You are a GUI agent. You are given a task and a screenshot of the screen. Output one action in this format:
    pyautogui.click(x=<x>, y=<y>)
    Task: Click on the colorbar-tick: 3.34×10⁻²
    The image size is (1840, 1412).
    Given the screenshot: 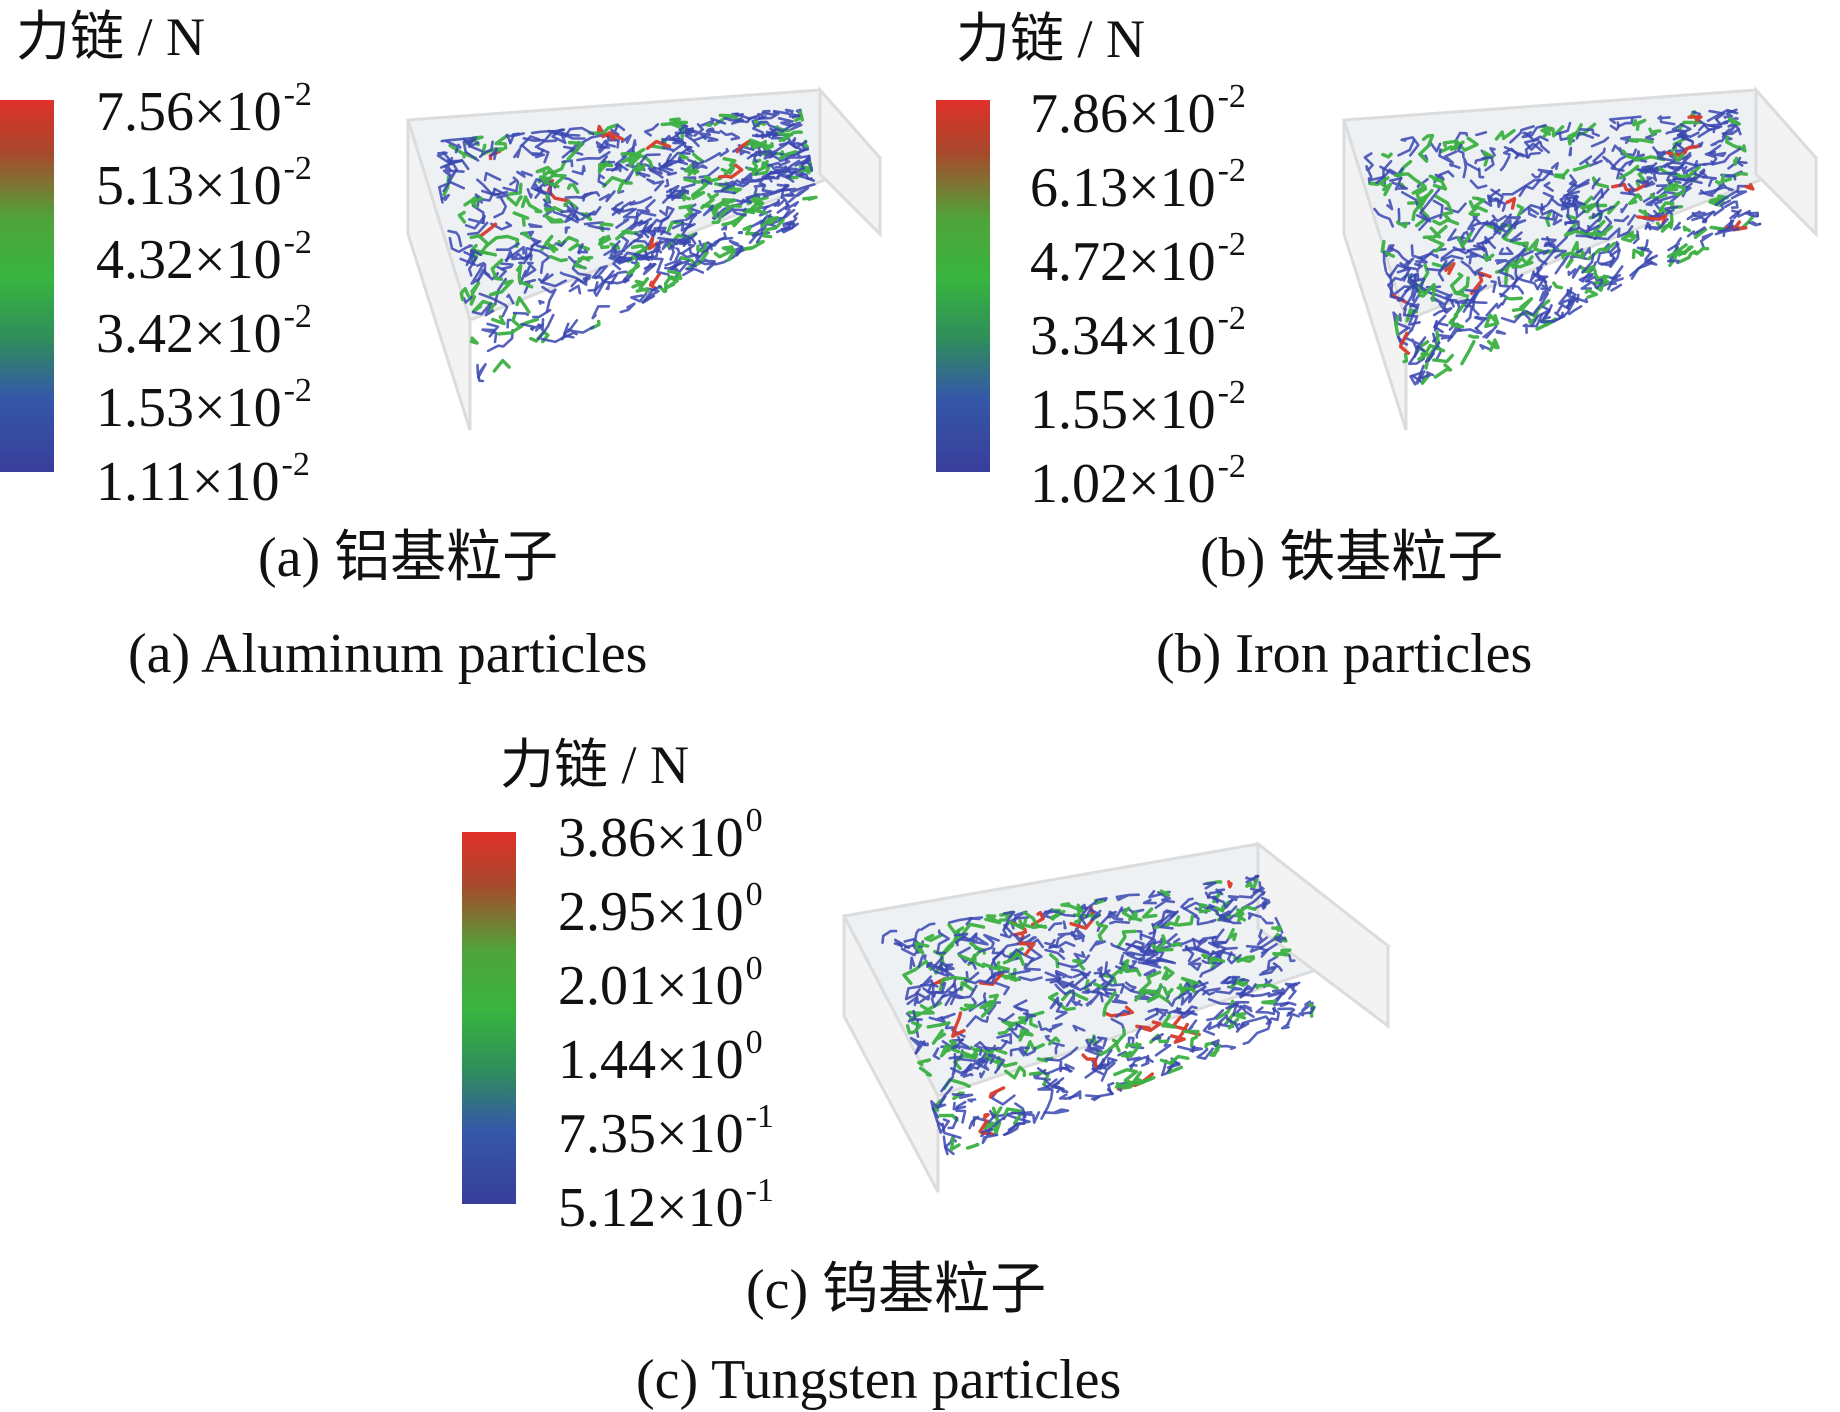 What is the action you would take?
    pyautogui.click(x=1138, y=333)
    